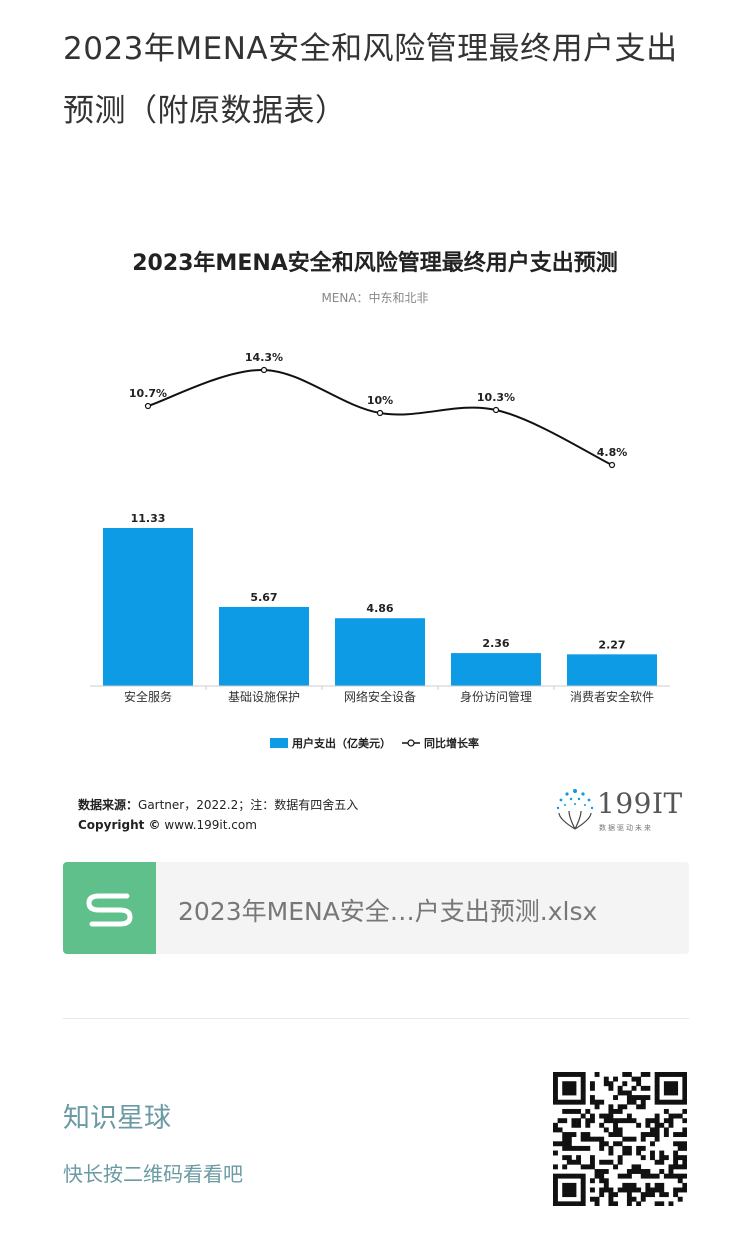 The height and width of the screenshot is (1258, 750). What do you see at coordinates (108, 805) in the screenshot?
I see `source-label: 数据来源：` at bounding box center [108, 805].